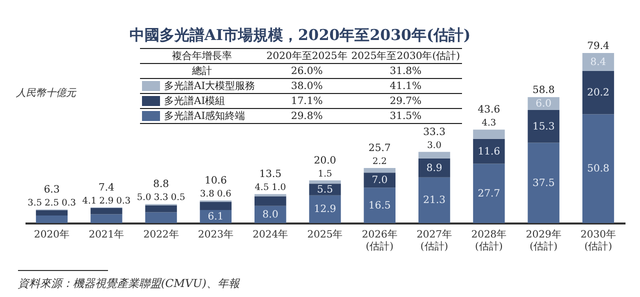 The image size is (640, 297). I want to click on x-tick-label: 2026年 (估計), so click(380, 240).